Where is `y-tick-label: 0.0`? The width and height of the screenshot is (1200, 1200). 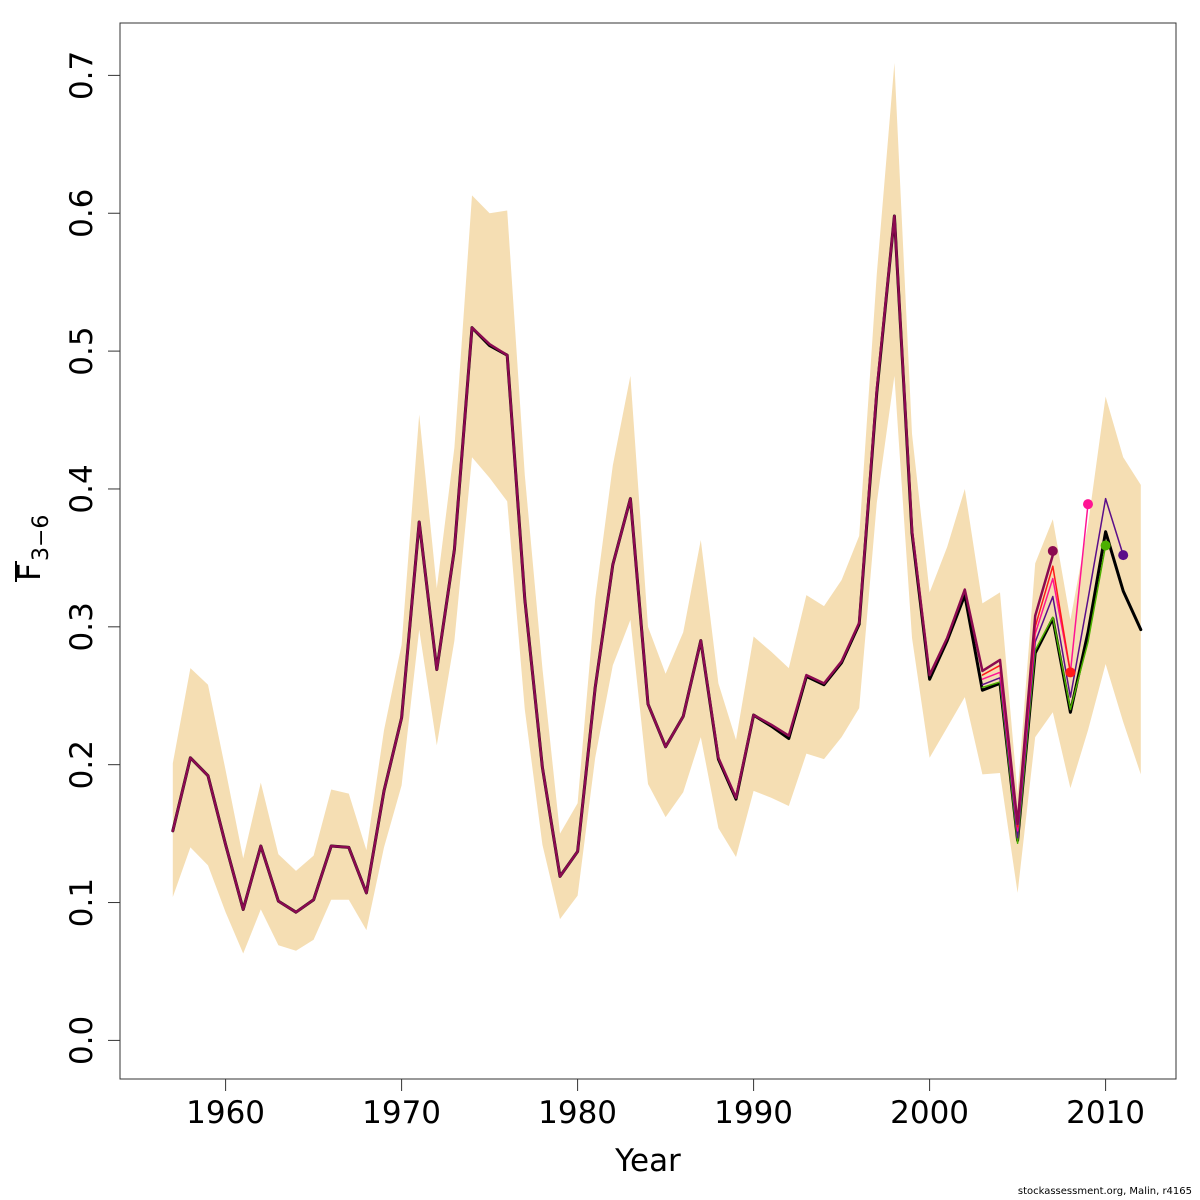 y-tick-label: 0.0 is located at coordinates (82, 1040).